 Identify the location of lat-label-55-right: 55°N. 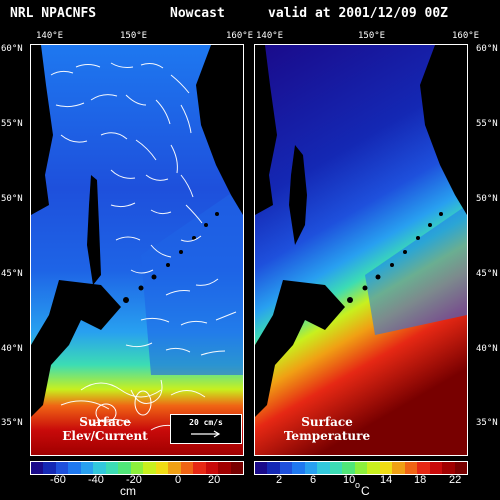
(487, 124).